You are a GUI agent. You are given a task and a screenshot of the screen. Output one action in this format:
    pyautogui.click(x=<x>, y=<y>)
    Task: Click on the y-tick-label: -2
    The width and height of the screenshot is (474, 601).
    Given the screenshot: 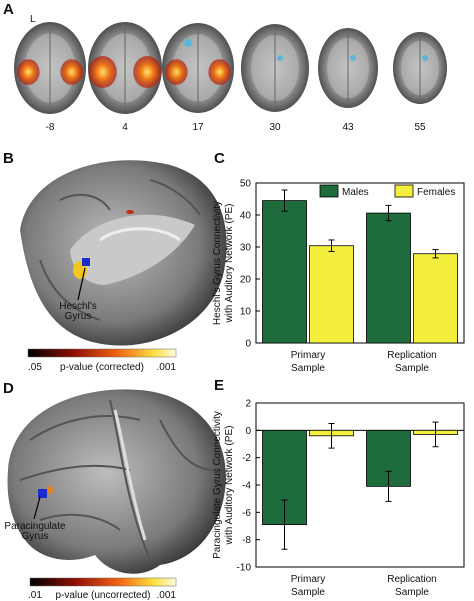 What is the action you would take?
    pyautogui.click(x=246, y=458)
    